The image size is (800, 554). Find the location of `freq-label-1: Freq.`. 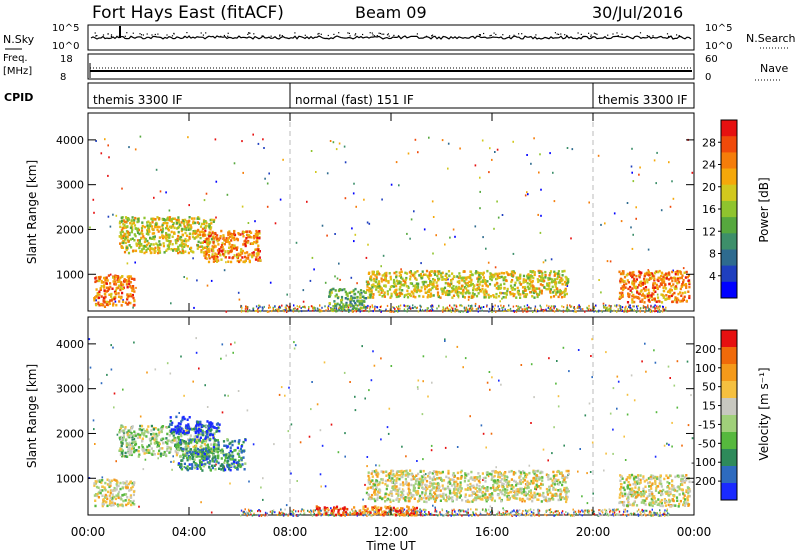

freq-label-1: Freq. is located at coordinates (15, 58).